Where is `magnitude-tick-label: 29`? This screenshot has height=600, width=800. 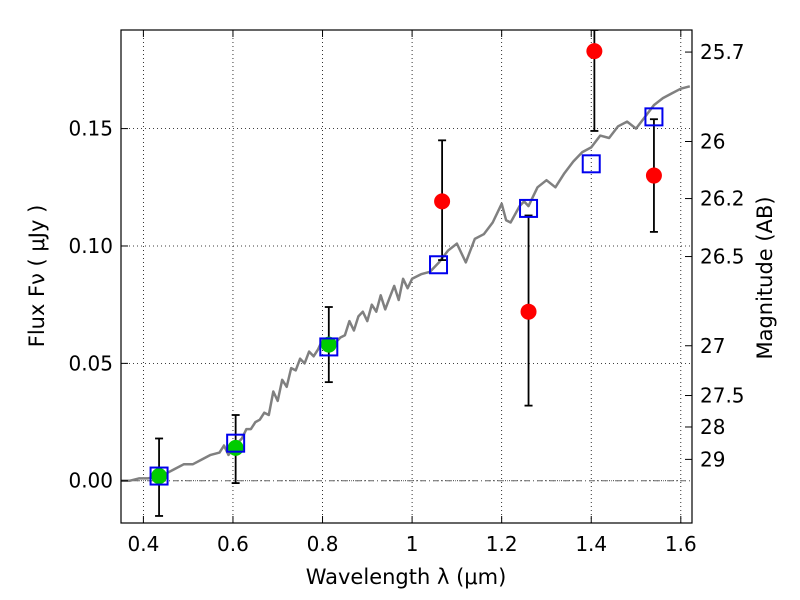 magnitude-tick-label: 29 is located at coordinates (712, 459).